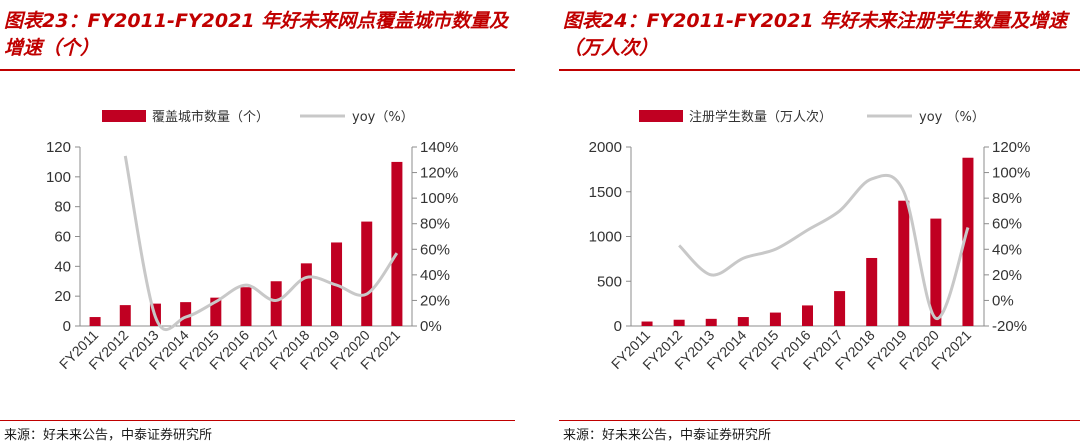  What do you see at coordinates (58, 147) in the screenshot?
I see `left-tick-label: 120` at bounding box center [58, 147].